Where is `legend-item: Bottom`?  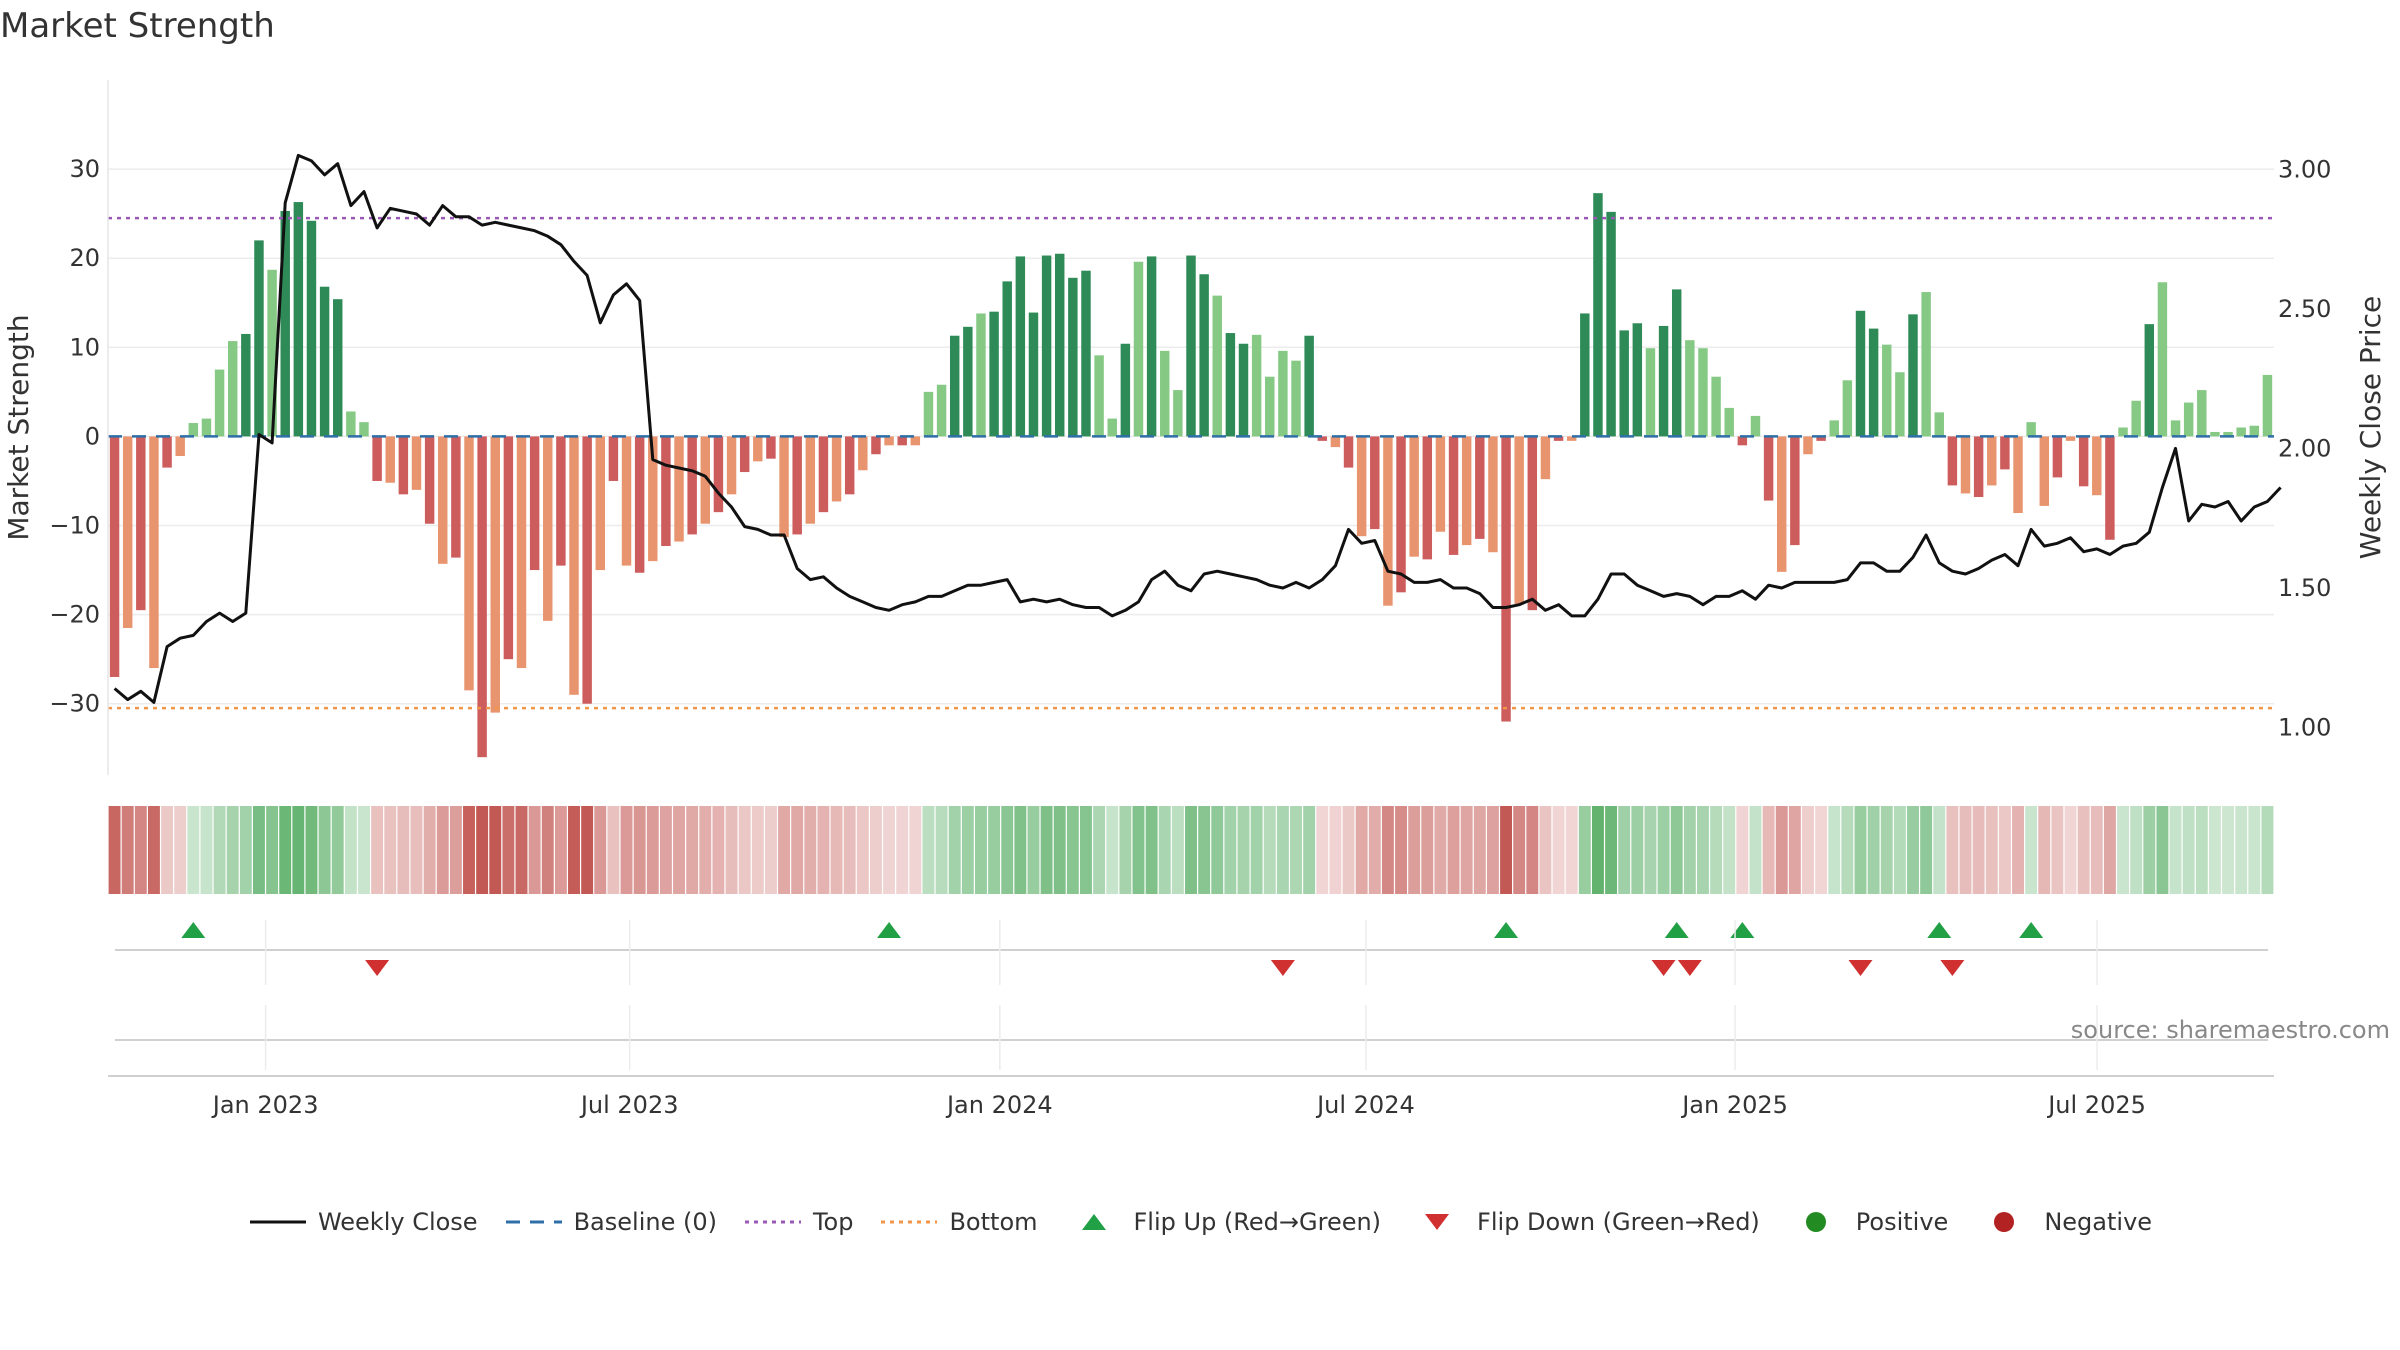 legend-item: Bottom is located at coordinates (958, 1222).